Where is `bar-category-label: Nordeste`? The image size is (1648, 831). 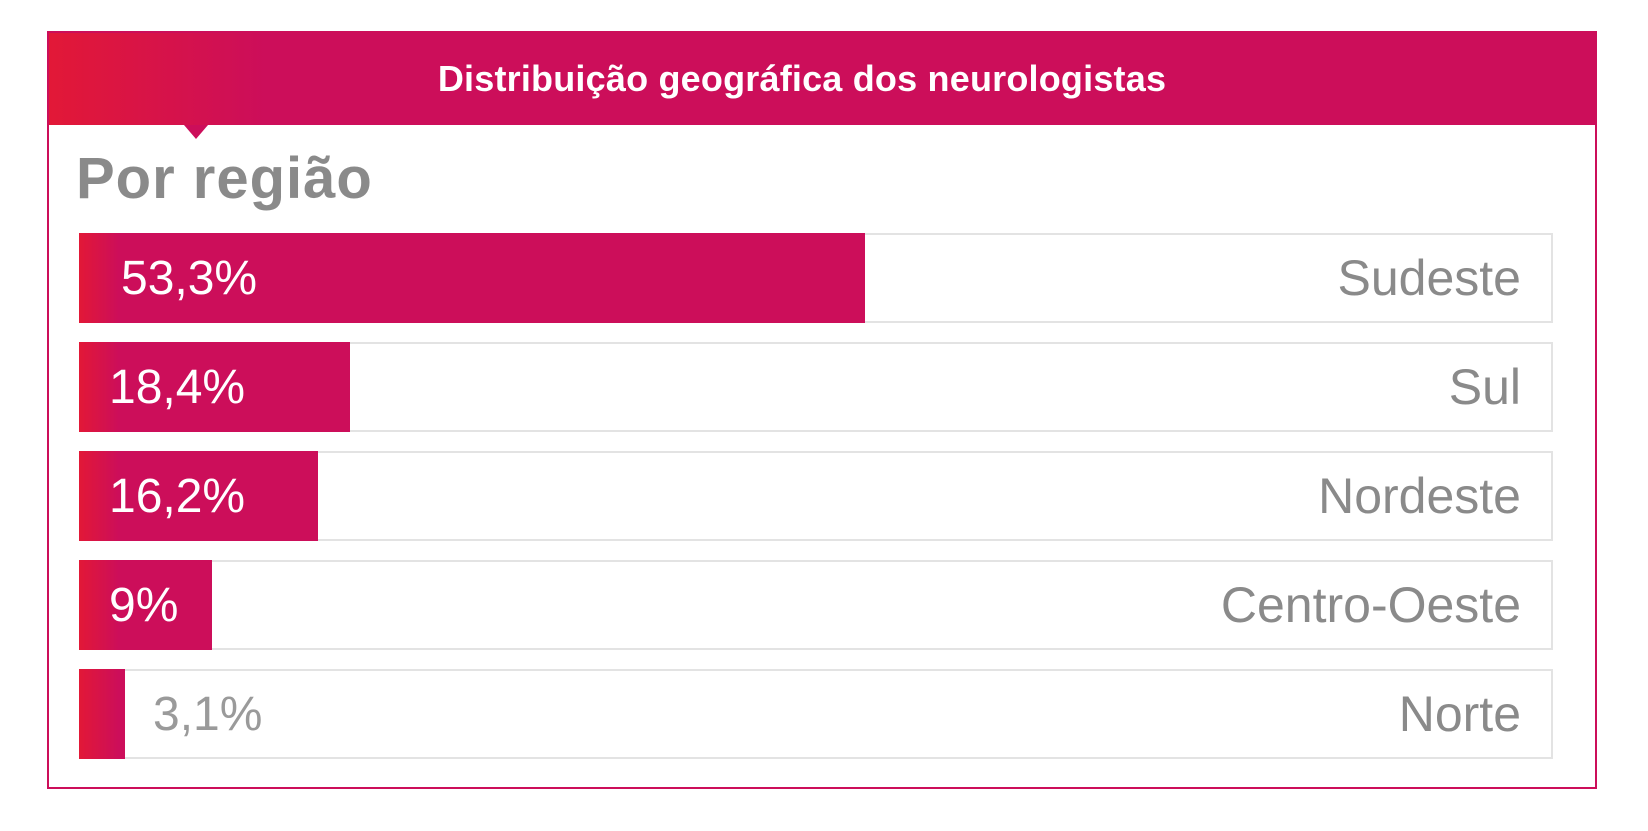 bar-category-label: Nordeste is located at coordinates (1419, 496).